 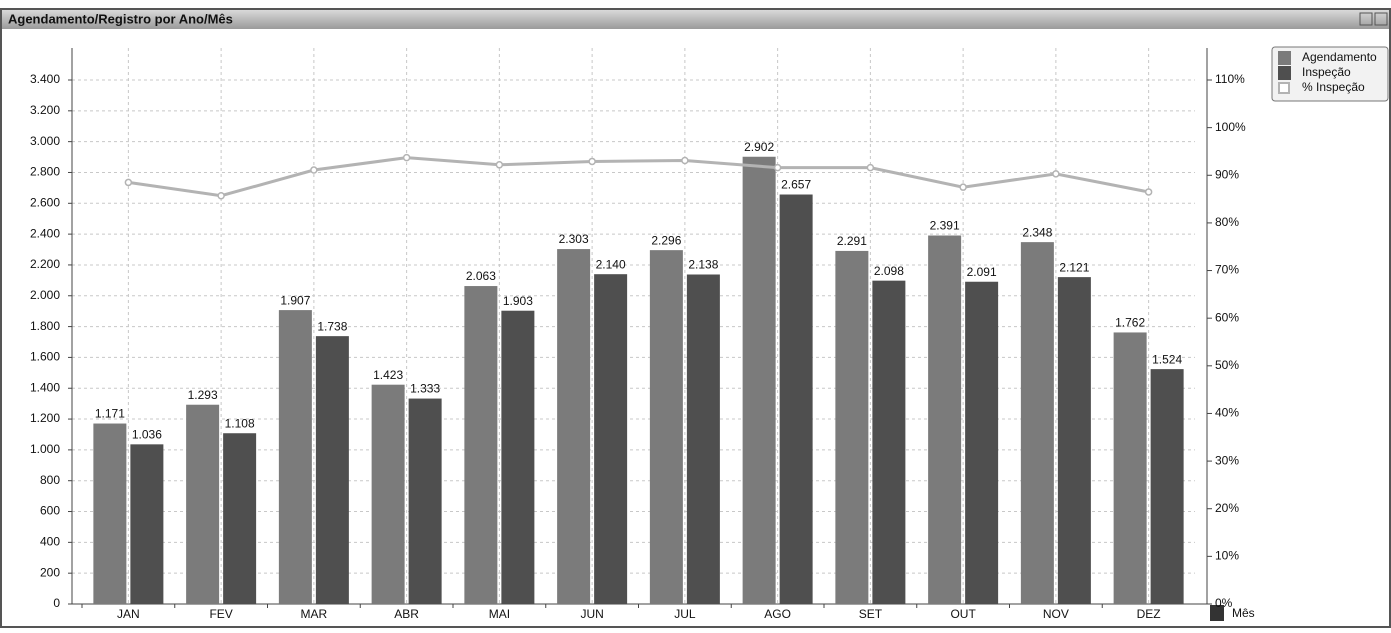 I want to click on y2-tick-label: 60%, so click(x=1227, y=317).